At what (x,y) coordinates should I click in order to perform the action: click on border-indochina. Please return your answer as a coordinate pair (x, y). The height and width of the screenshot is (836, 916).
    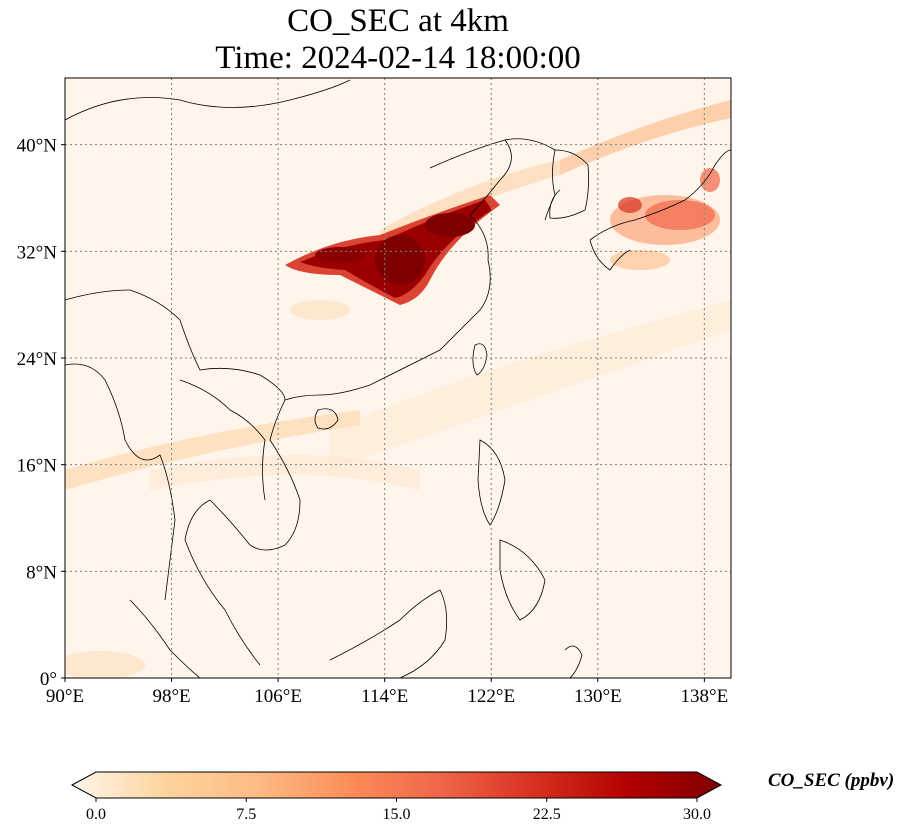
    Looking at the image, I should click on (222, 440).